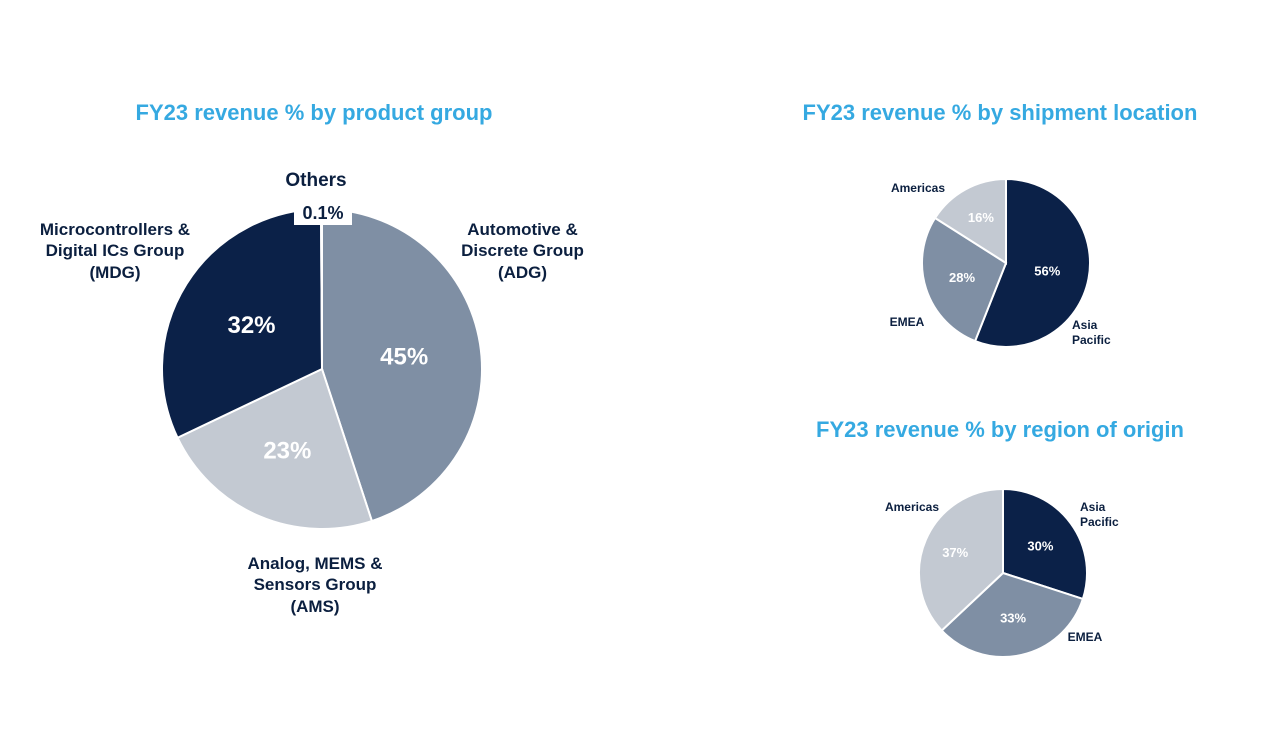 Image resolution: width=1280 pixels, height=745 pixels. What do you see at coordinates (315, 585) in the screenshot?
I see `label-ams: Analog, MEMS & Sensors Group (AMS)` at bounding box center [315, 585].